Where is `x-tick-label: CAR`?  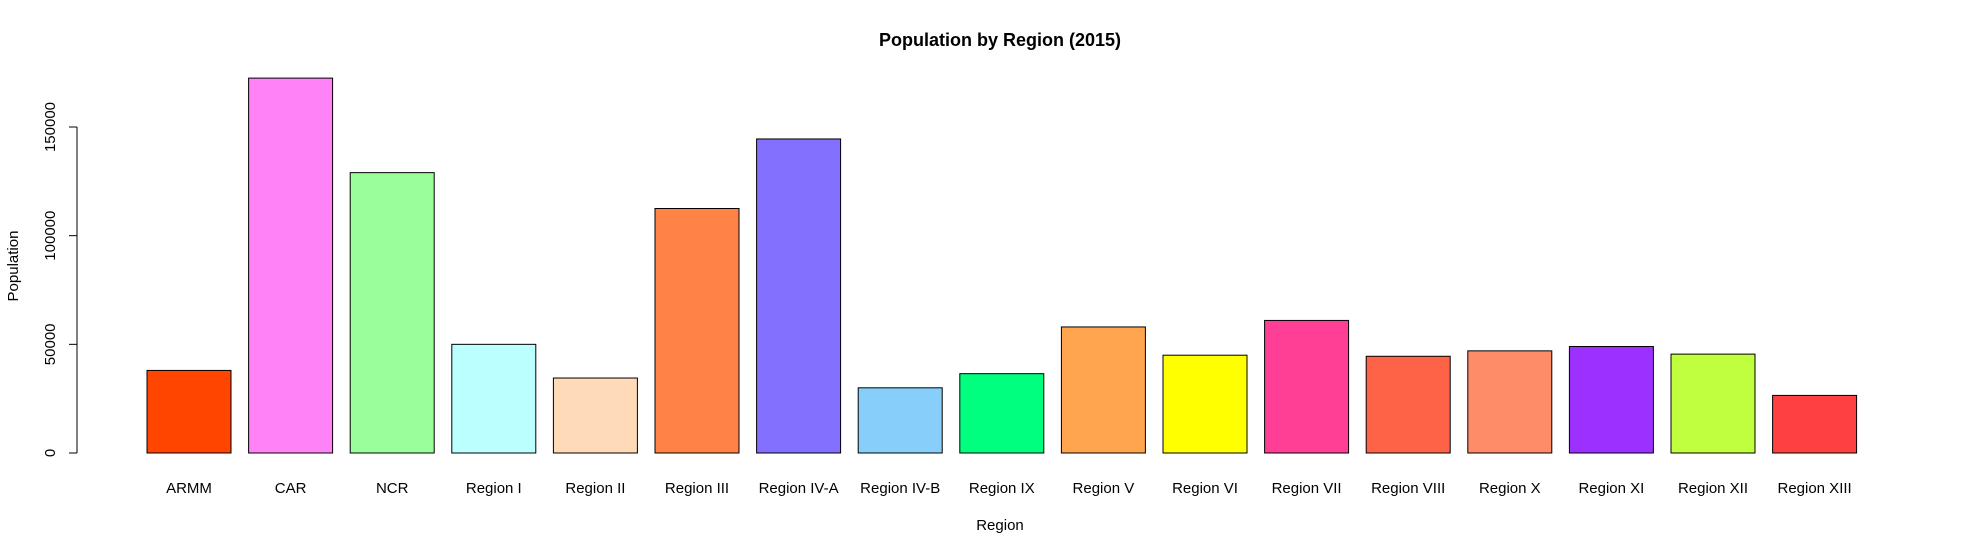
x-tick-label: CAR is located at coordinates (291, 488).